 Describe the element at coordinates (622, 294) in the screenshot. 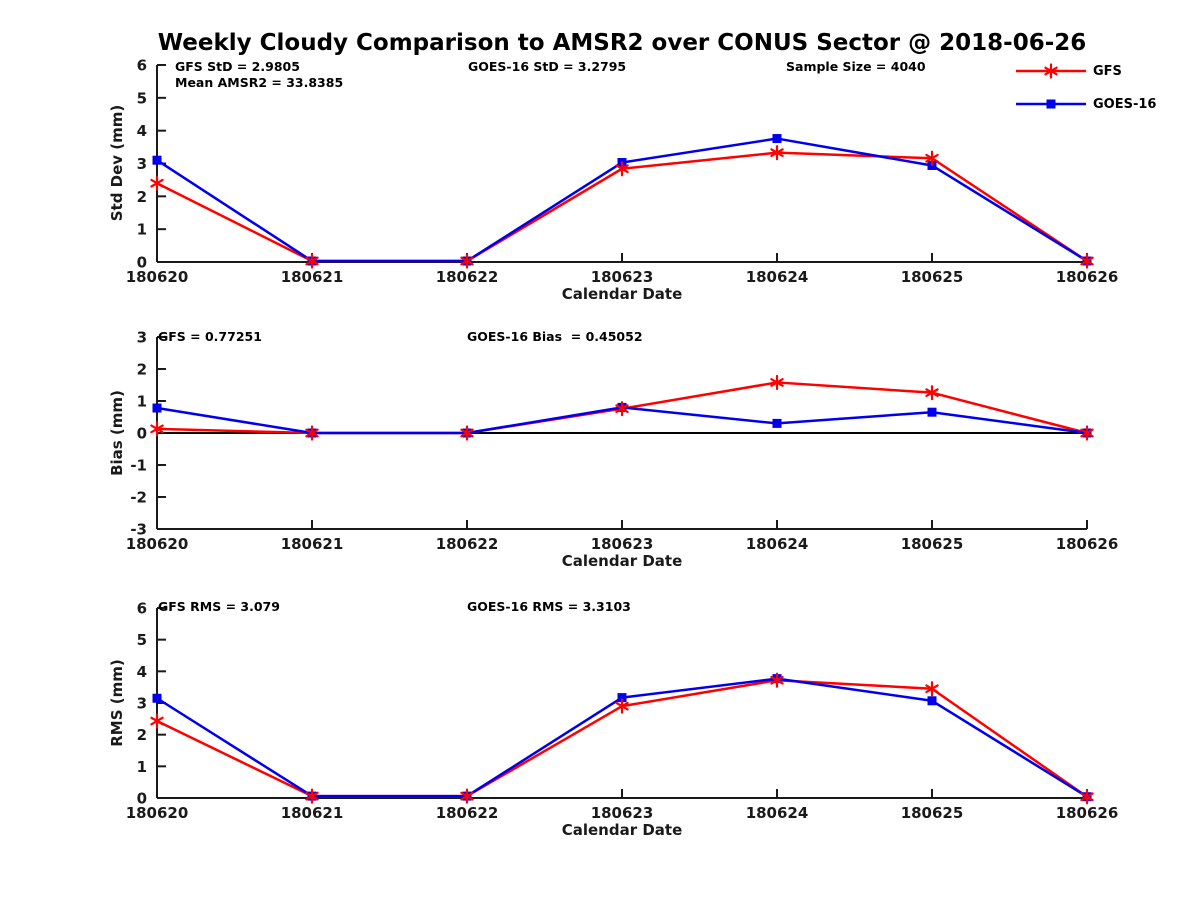

I see `stddev-x-axis-label: Calendar Date` at that location.